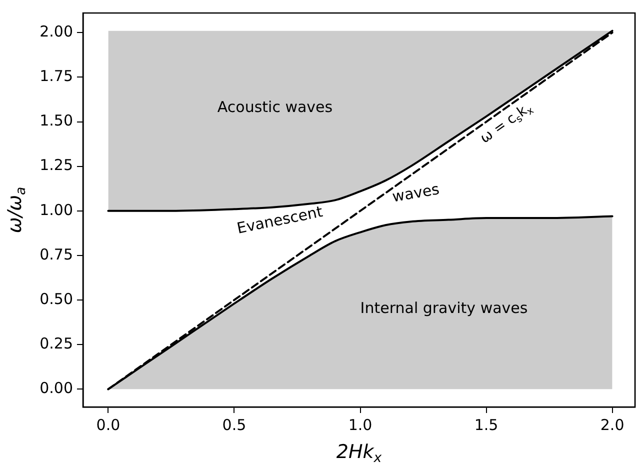  I want to click on y-tick-label: 0.50, so click(56, 299).